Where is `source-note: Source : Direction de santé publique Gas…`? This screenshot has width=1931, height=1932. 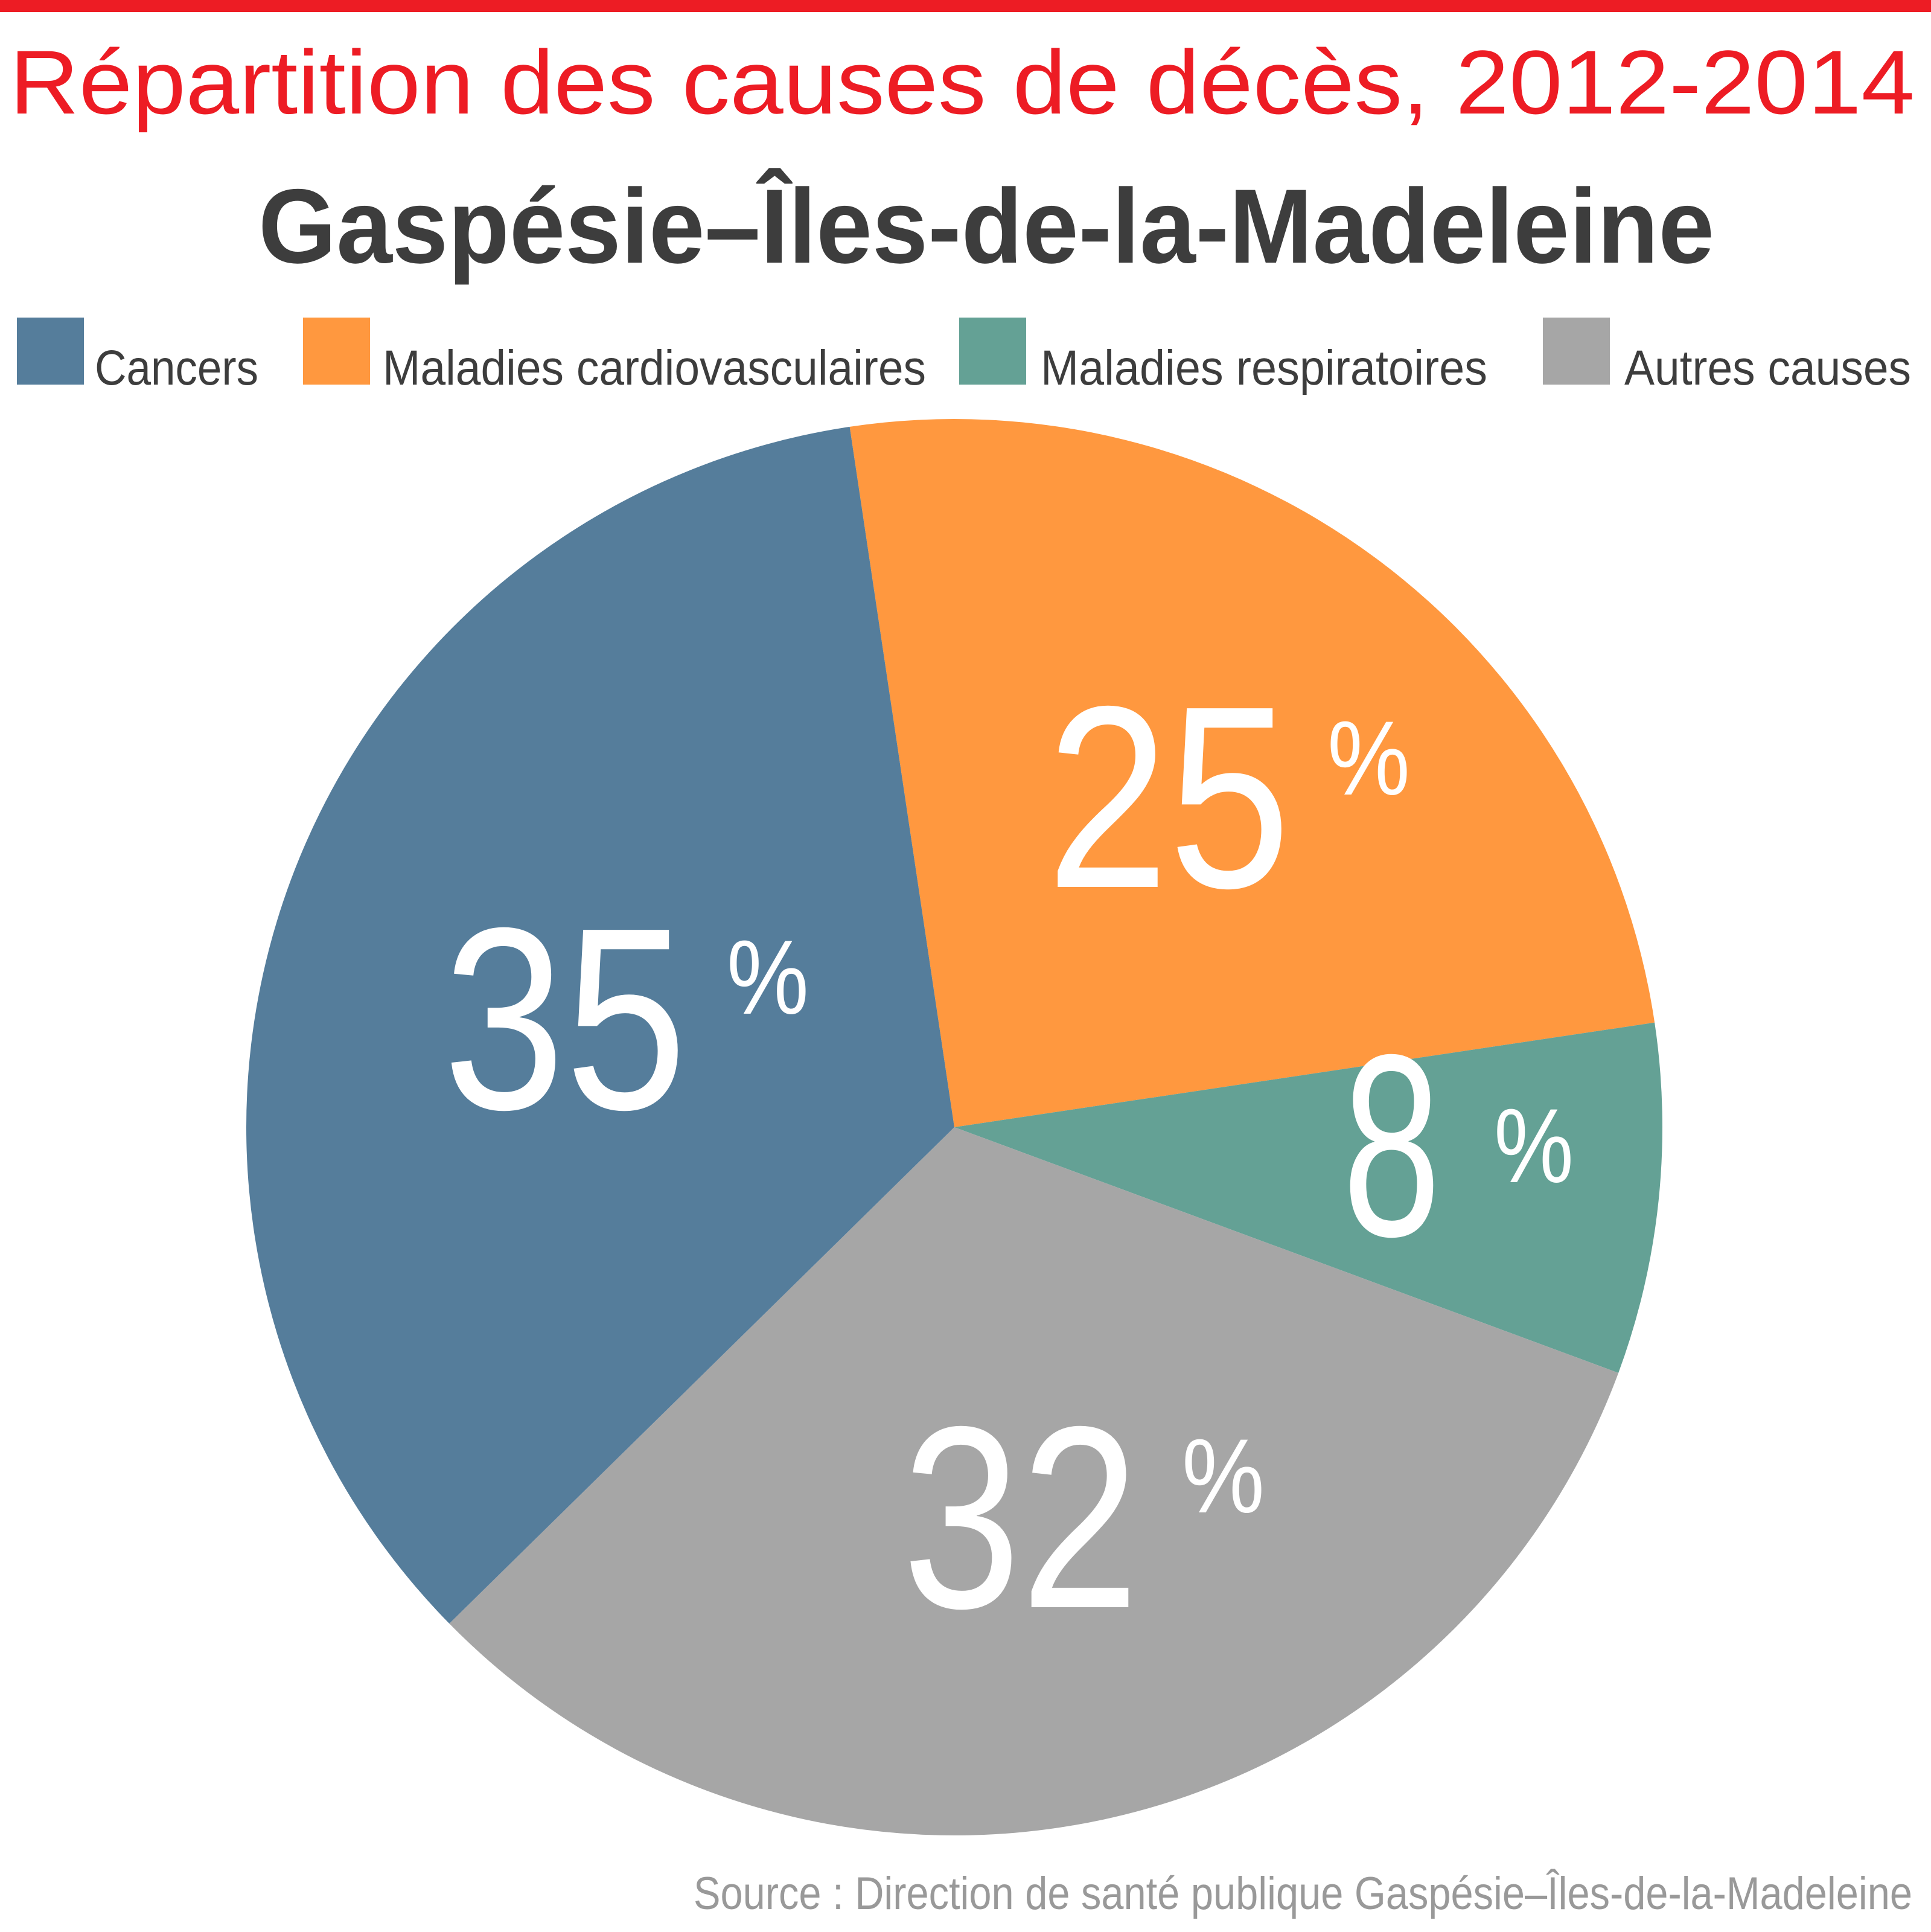 source-note: Source : Direction de santé publique Gas… is located at coordinates (1303, 1893).